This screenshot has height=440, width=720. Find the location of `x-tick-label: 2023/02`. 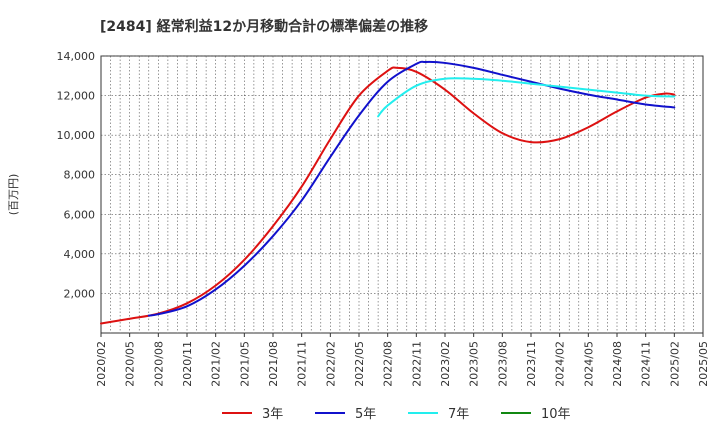

x-tick-label: 2023/02 is located at coordinates (445, 364).